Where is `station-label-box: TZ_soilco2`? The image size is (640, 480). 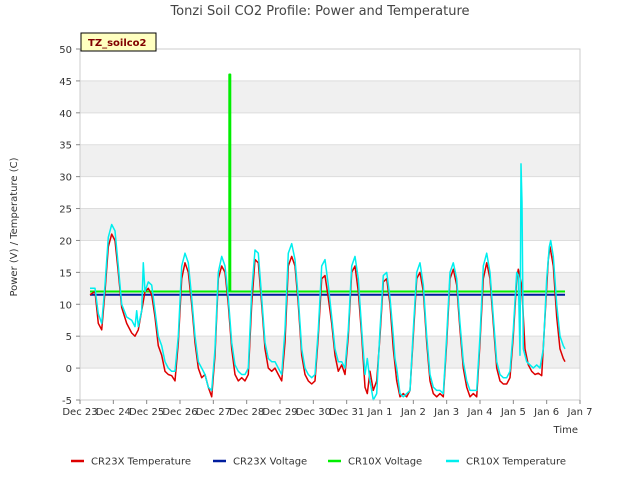 station-label-box: TZ_soilco2 is located at coordinates (118, 42).